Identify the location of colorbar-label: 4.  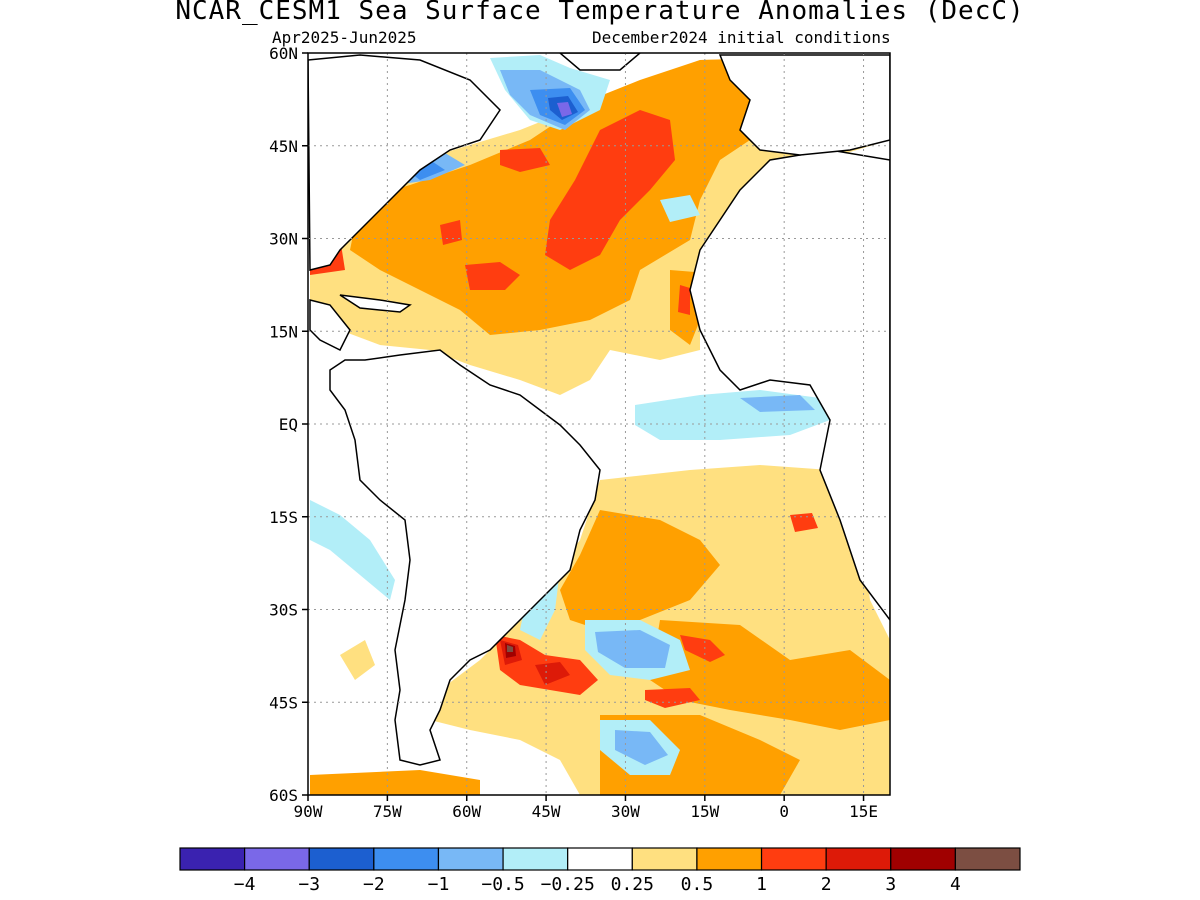
(955, 884).